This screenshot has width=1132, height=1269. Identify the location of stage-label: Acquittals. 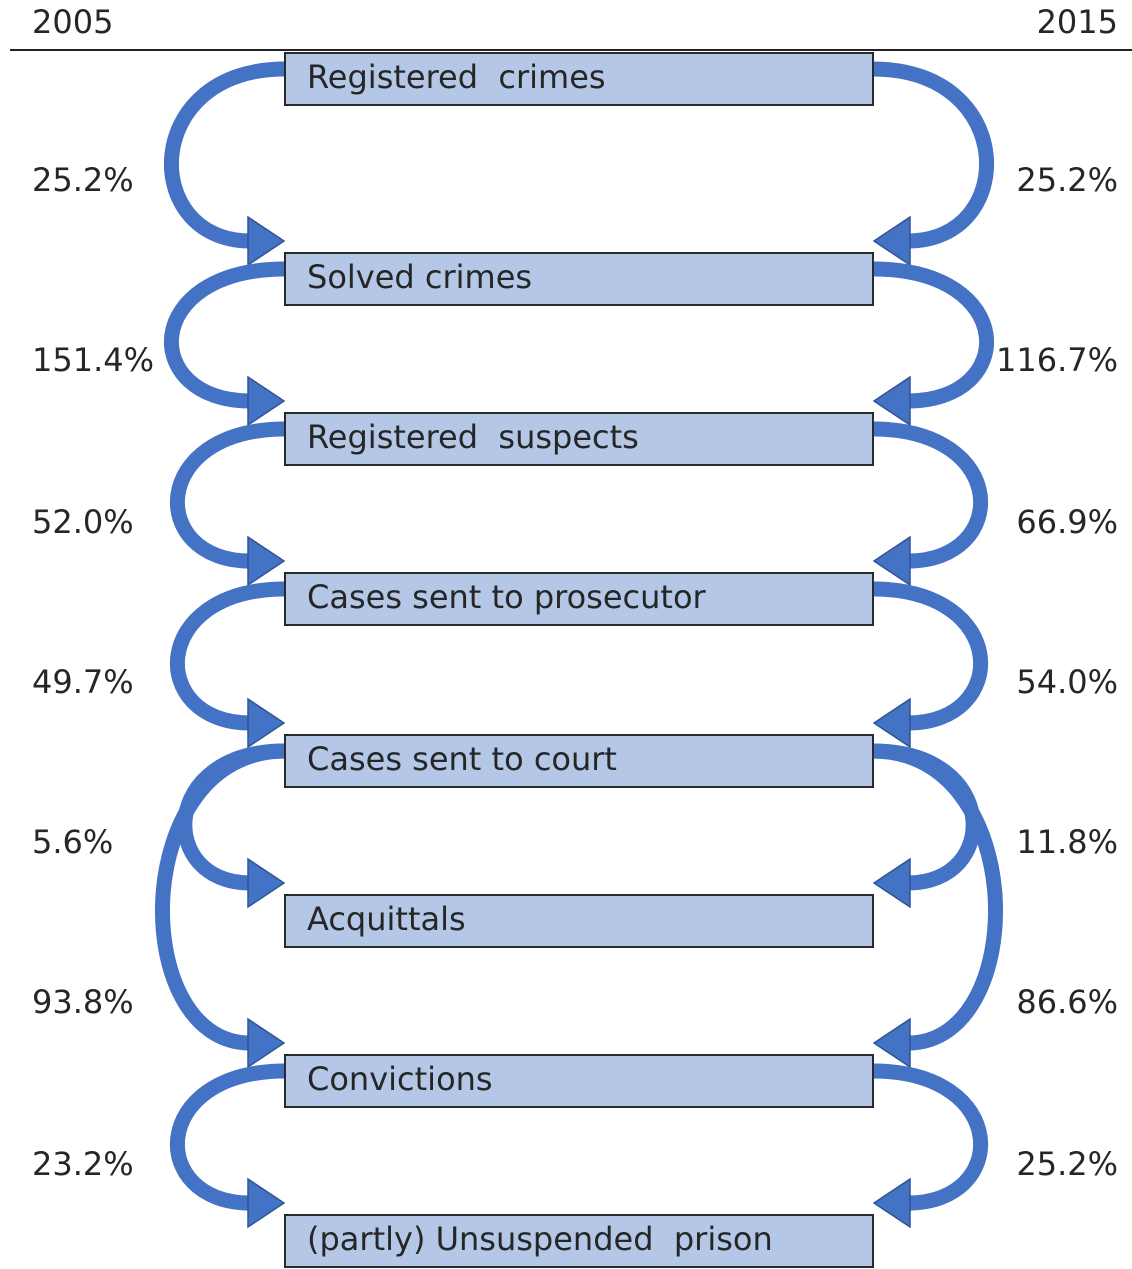
(386, 919).